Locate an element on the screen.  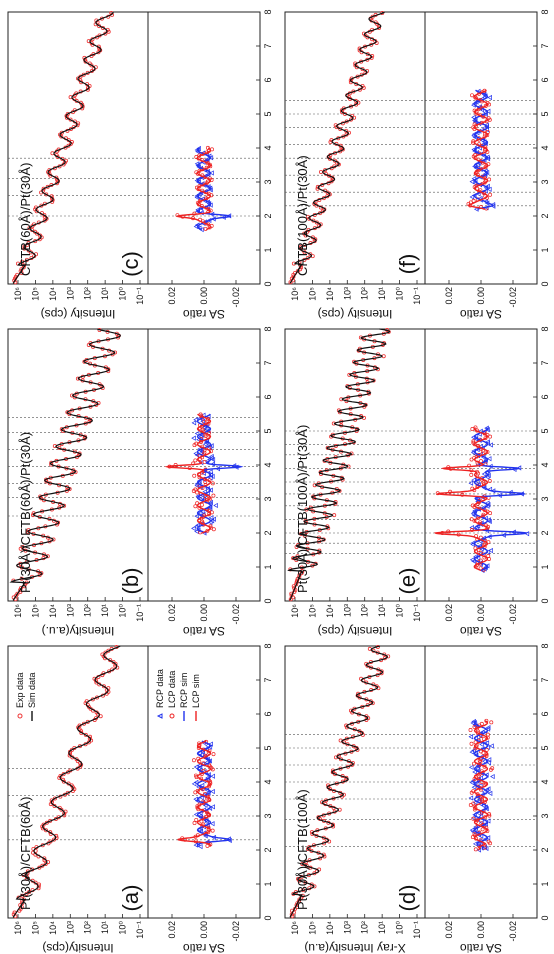
y-tick-label: 10³ is located at coordinates (70, 927).